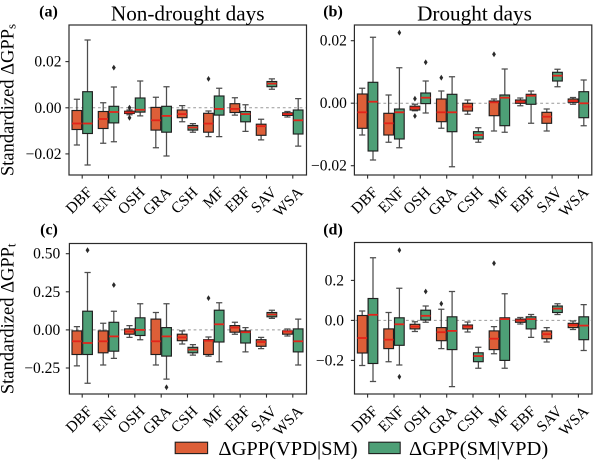 This screenshot has height=464, width=600. Describe the element at coordinates (46, 292) in the screenshot. I see `svg-text: 0.25` at that location.